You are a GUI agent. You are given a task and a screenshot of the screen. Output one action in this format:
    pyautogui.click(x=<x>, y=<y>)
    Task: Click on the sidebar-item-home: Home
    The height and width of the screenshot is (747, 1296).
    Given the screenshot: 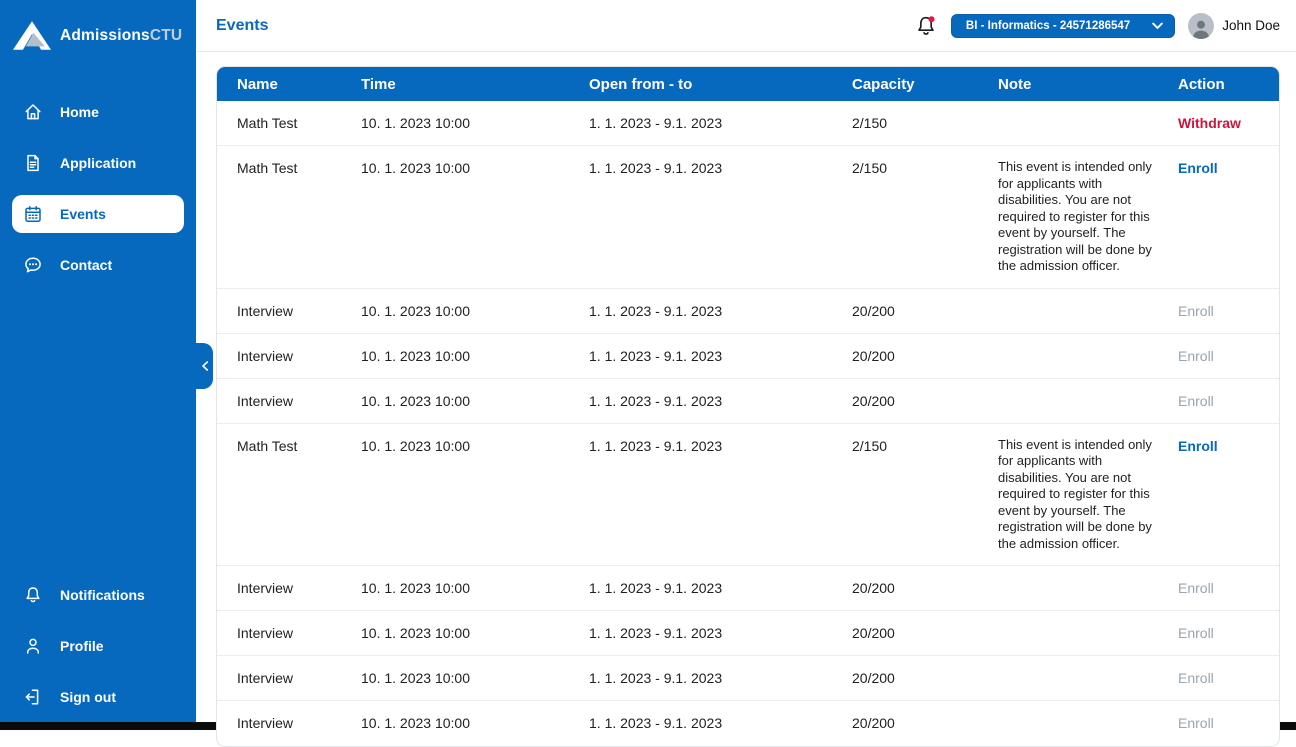 What is the action you would take?
    pyautogui.click(x=98, y=112)
    